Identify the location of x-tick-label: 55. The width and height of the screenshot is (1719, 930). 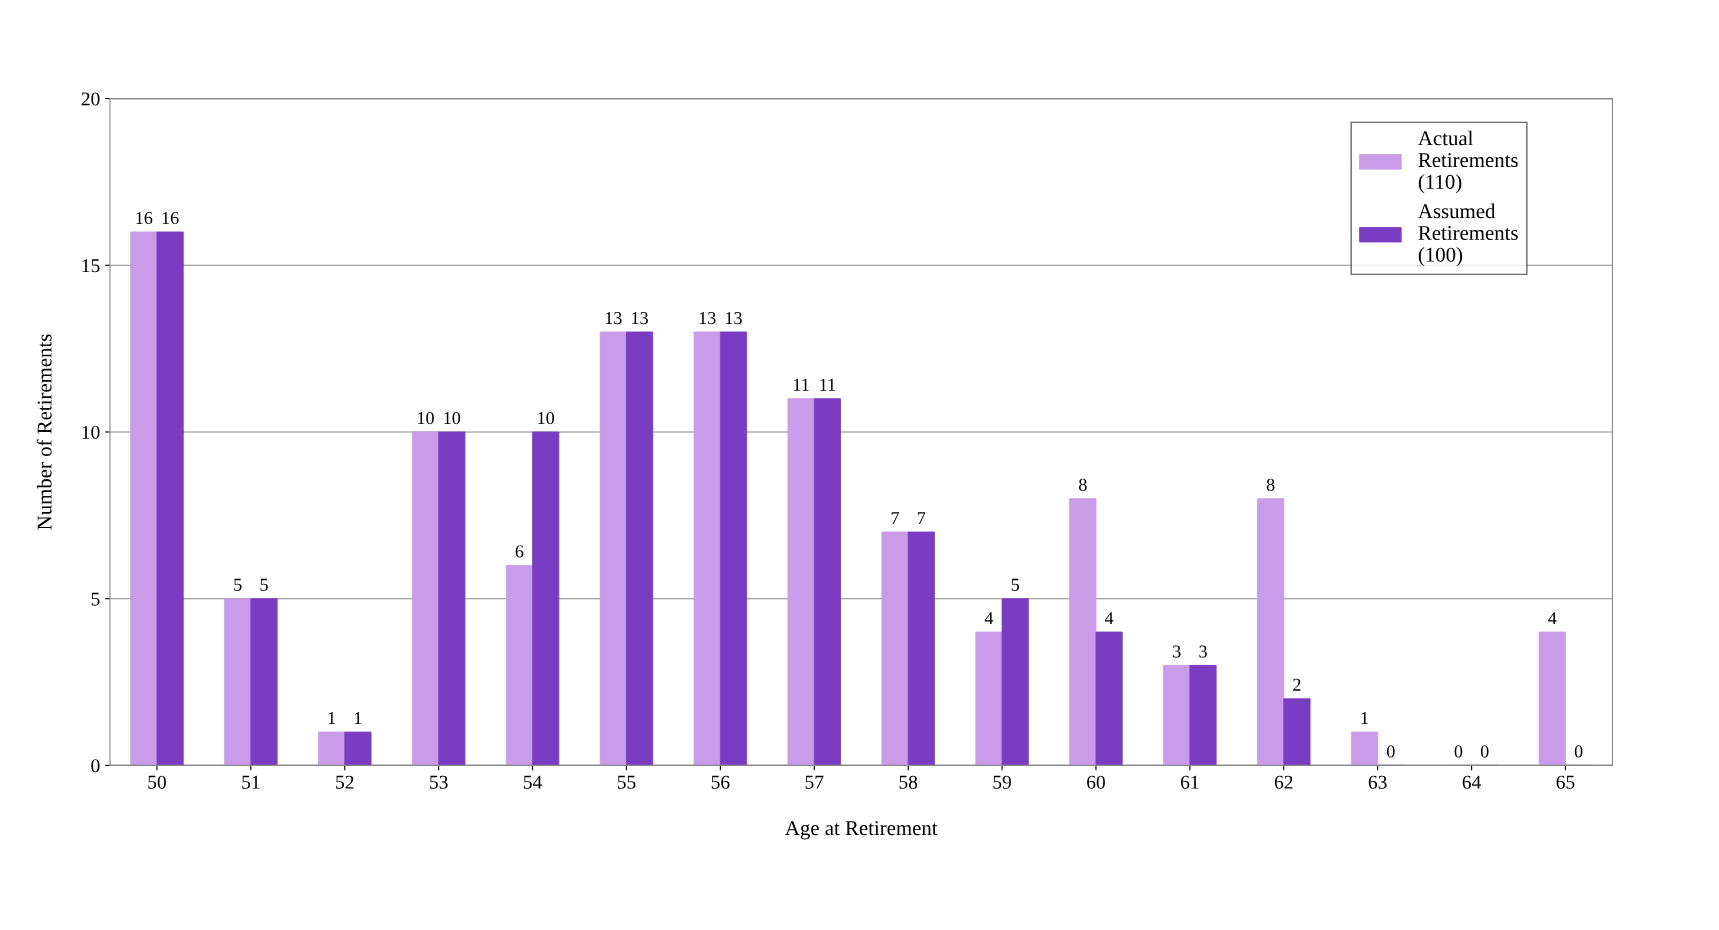
(626, 782).